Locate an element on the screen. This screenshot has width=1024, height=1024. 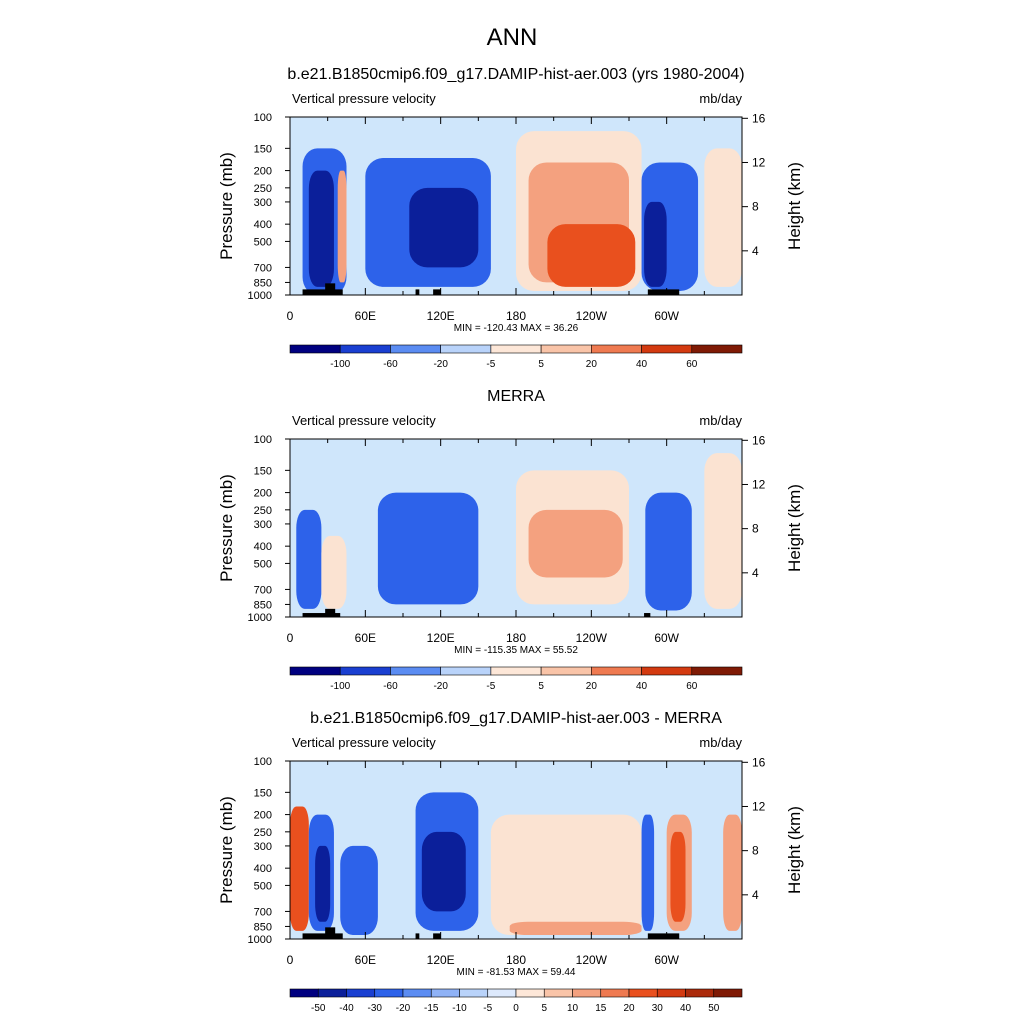
colorbar: -50 -40 -30 -20 -15 -10 -5 0 5 10 15 20 30 40 50 is located at coordinates (516, 1001).